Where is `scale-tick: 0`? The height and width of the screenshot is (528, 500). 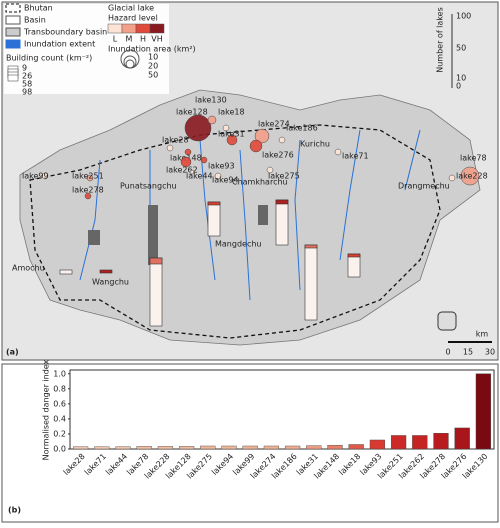
scale-tick: 0 is located at coordinates (447, 352).